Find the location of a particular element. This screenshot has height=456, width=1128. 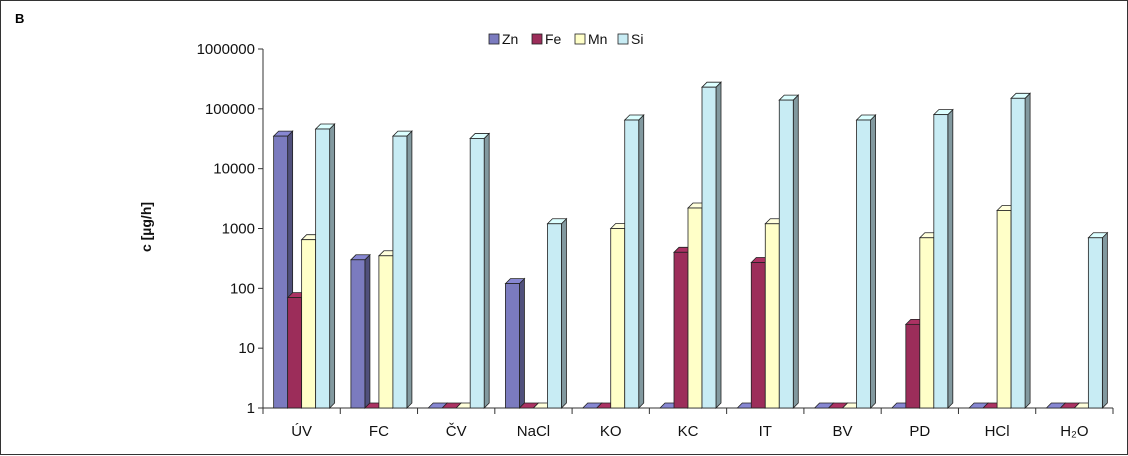

legend: Zn Fe Mn Si is located at coordinates (565, 39).